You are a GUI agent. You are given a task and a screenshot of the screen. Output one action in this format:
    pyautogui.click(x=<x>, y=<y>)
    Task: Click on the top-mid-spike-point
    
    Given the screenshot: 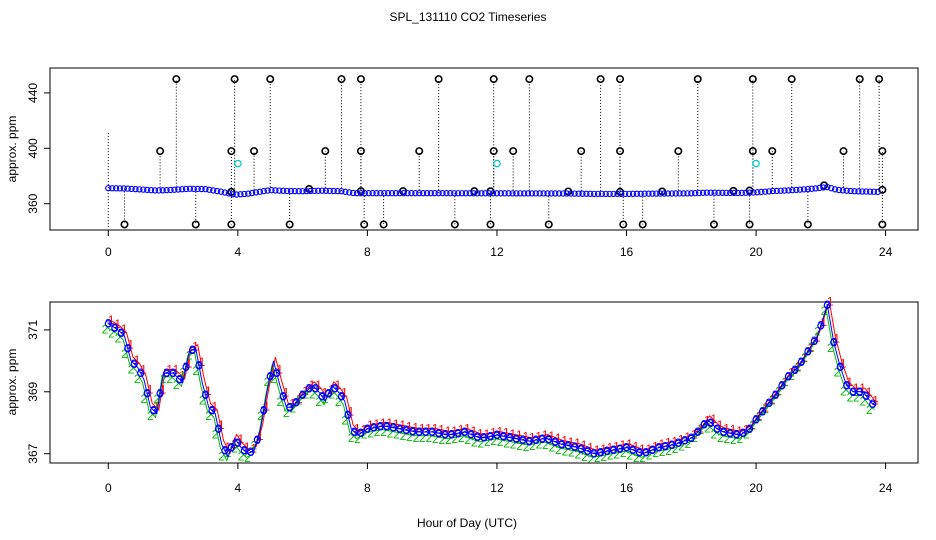 What is the action you would take?
    pyautogui.click(x=254, y=151)
    